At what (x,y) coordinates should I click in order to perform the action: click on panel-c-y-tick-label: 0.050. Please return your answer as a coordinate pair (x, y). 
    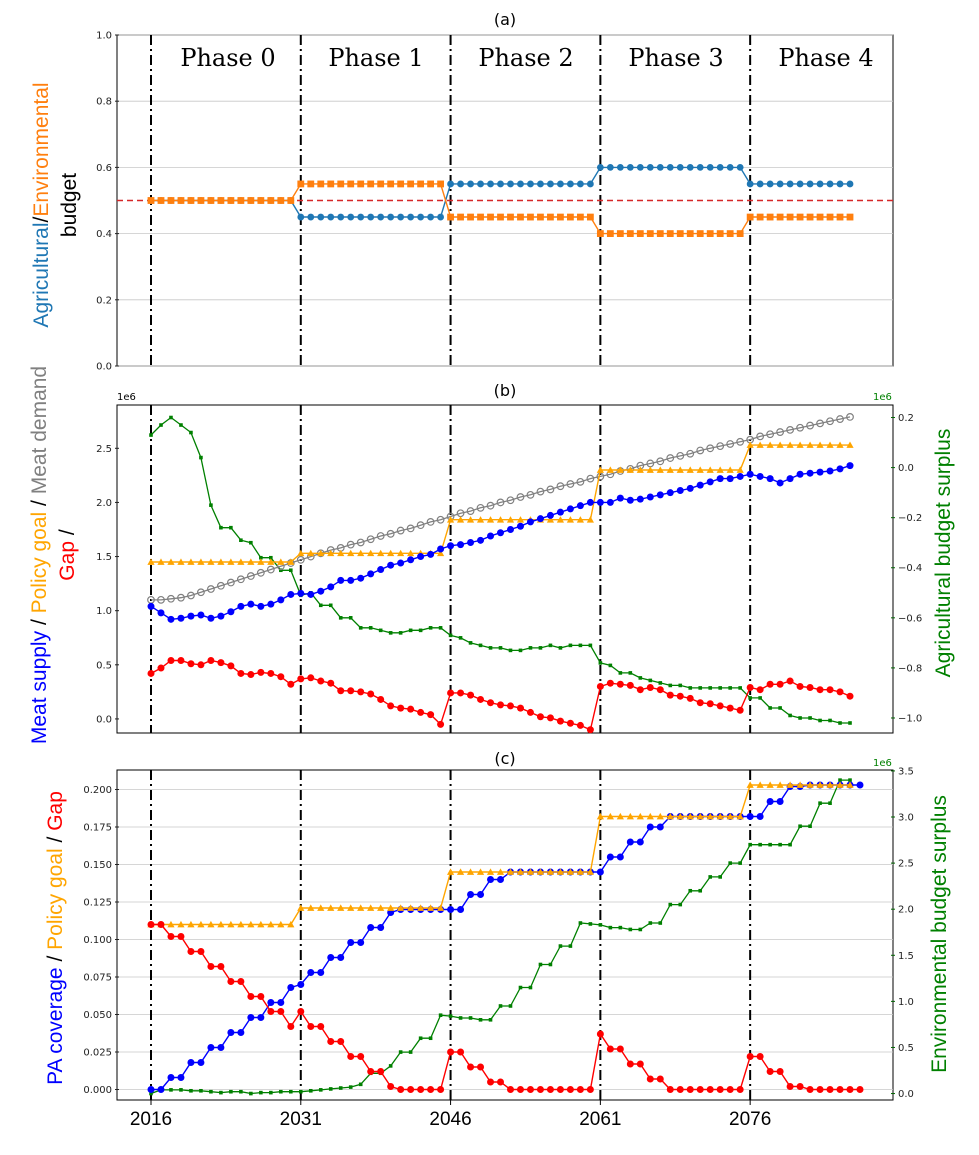
    Looking at the image, I should click on (97, 1015).